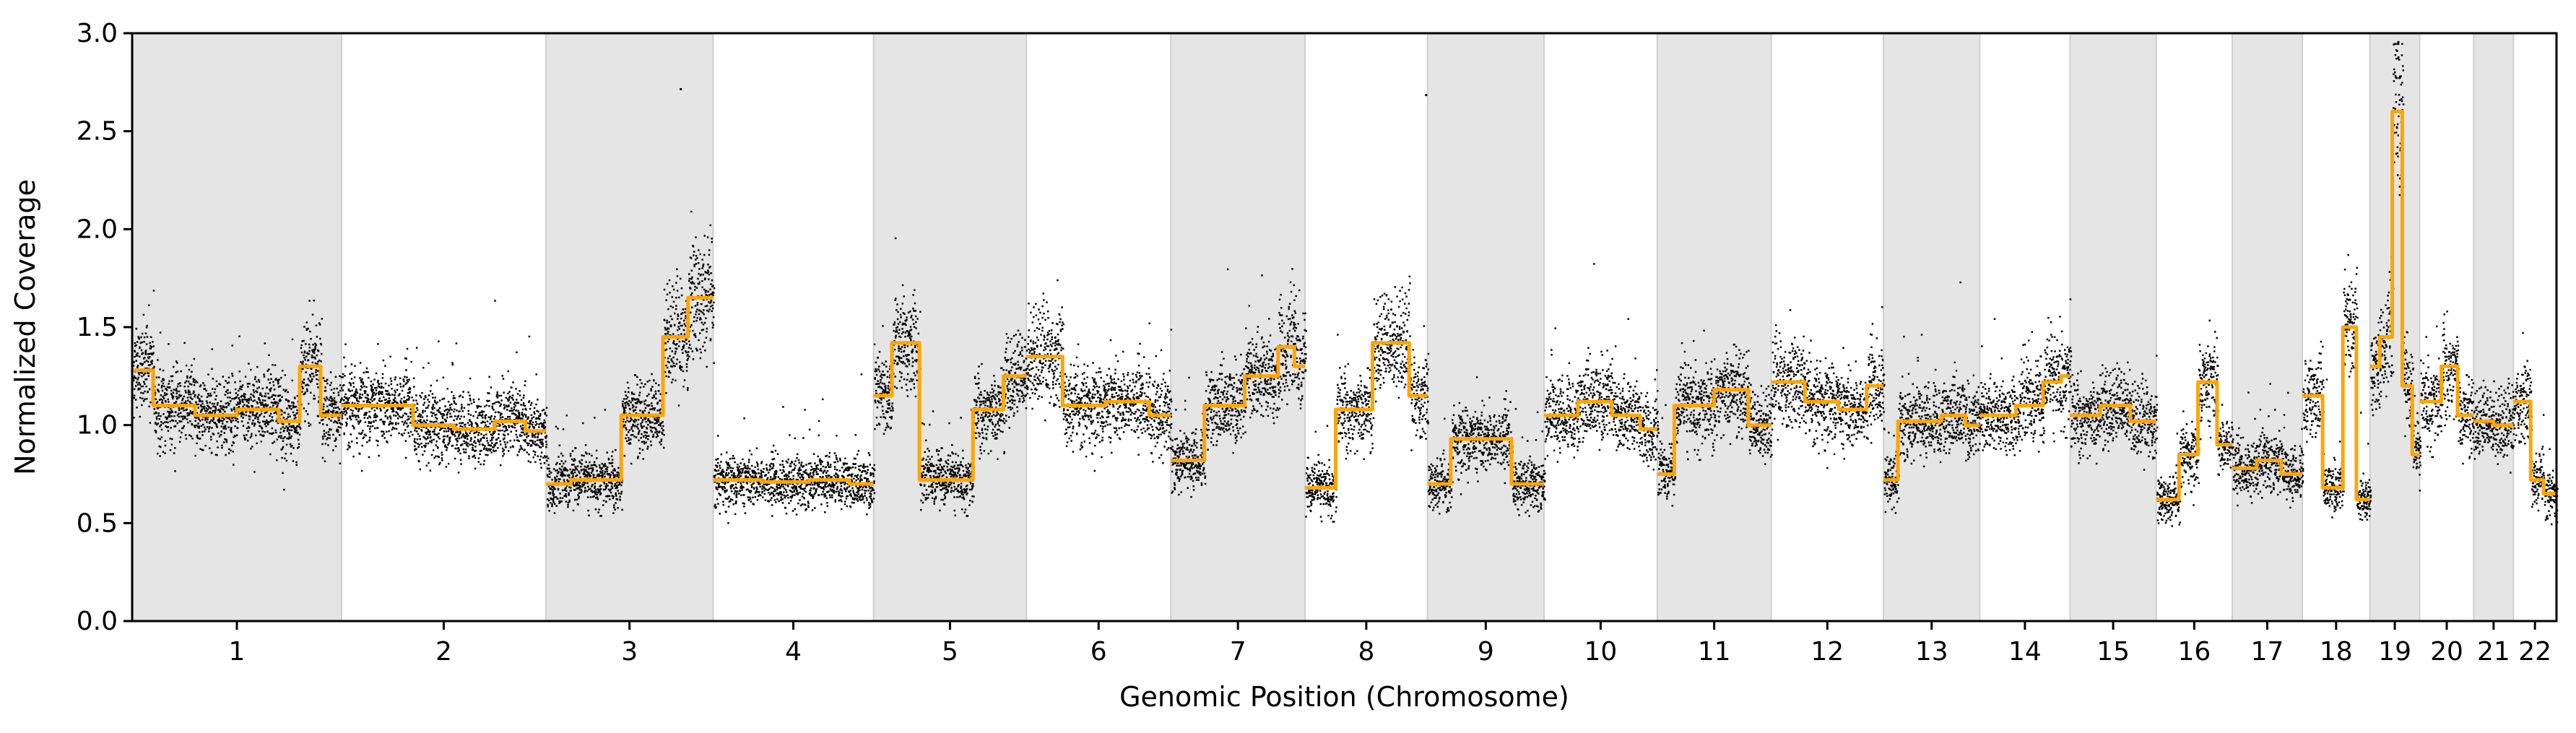 Image resolution: width=2576 pixels, height=733 pixels. Describe the element at coordinates (1600, 652) in the screenshot. I see `x-tick-label: 10` at that location.